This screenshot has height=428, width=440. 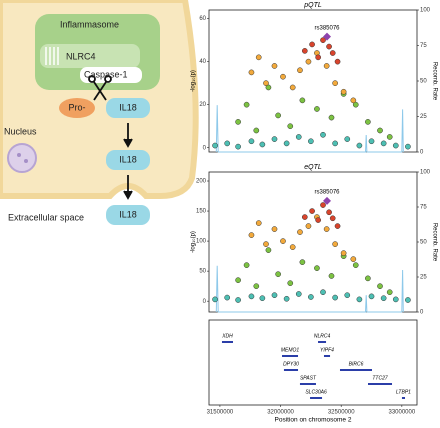 What do you see at coordinates (327, 350) in the screenshot?
I see `gene-label: YIPF4` at bounding box center [327, 350].